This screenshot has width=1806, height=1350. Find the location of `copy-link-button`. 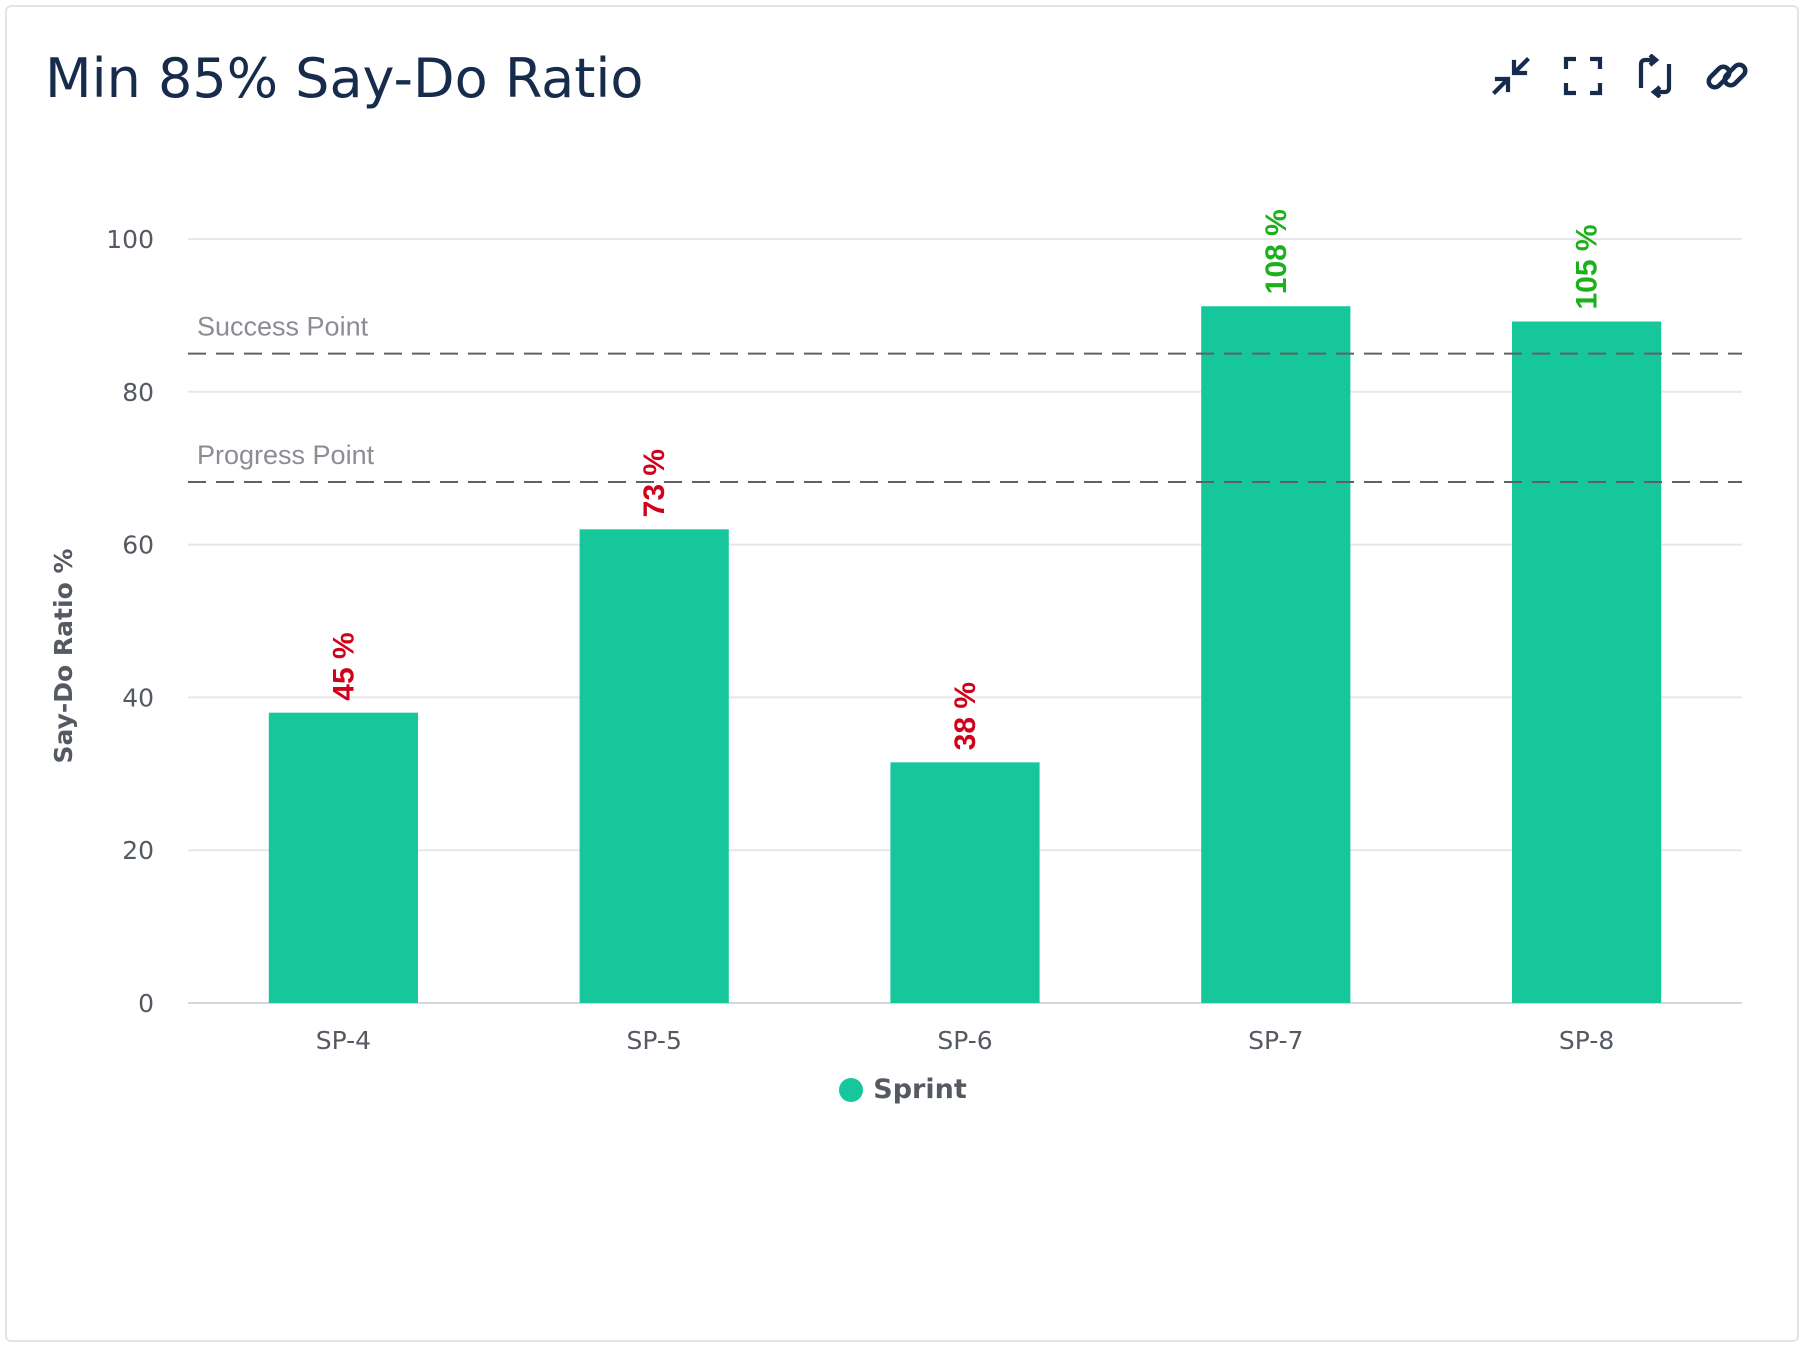

copy-link-button is located at coordinates (1727, 76).